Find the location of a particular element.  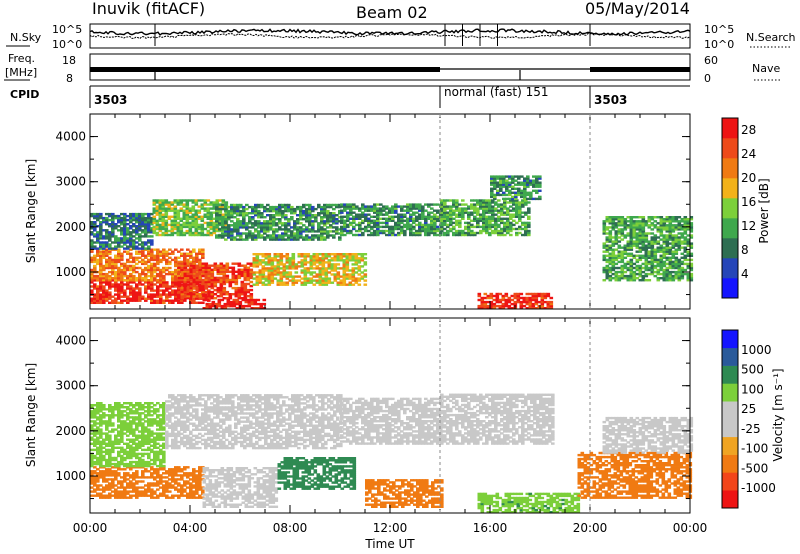

noise-panel-frame is located at coordinates (390, 36).